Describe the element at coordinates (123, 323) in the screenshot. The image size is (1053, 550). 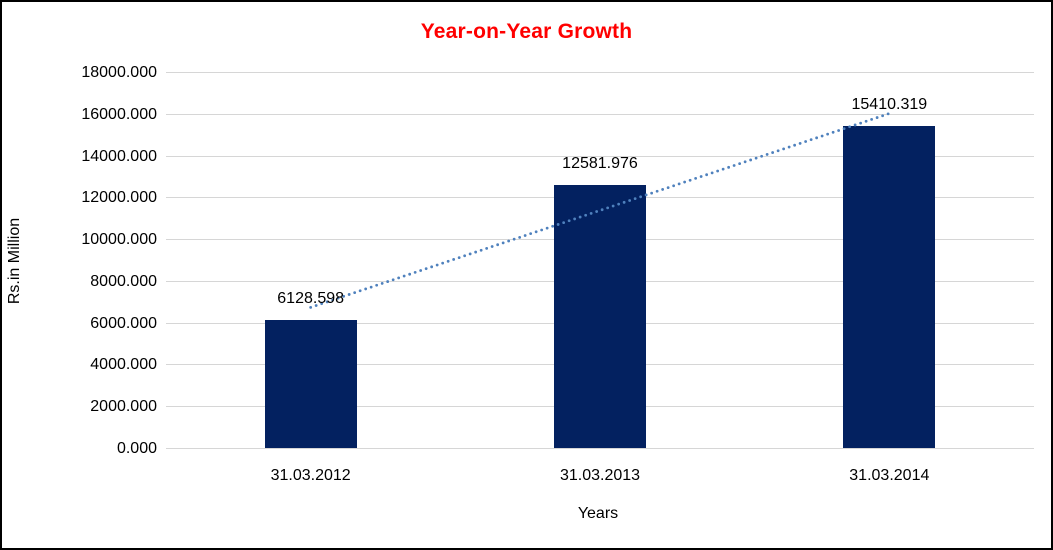
I see `y-axis-tick-label: 6000.000` at that location.